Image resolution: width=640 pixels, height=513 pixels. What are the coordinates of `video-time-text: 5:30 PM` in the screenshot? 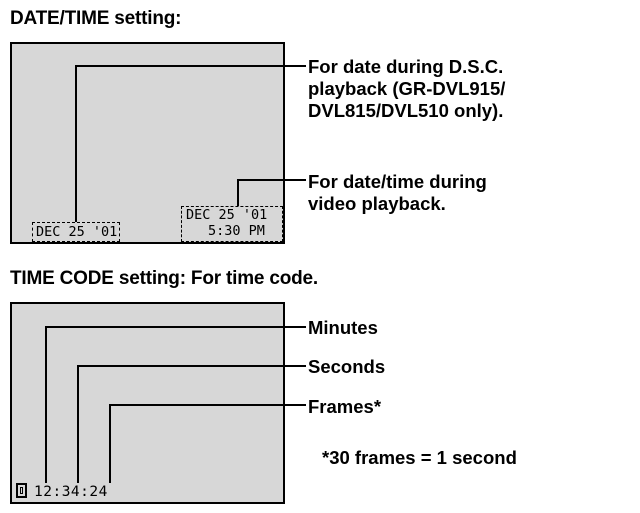 It's located at (236, 231).